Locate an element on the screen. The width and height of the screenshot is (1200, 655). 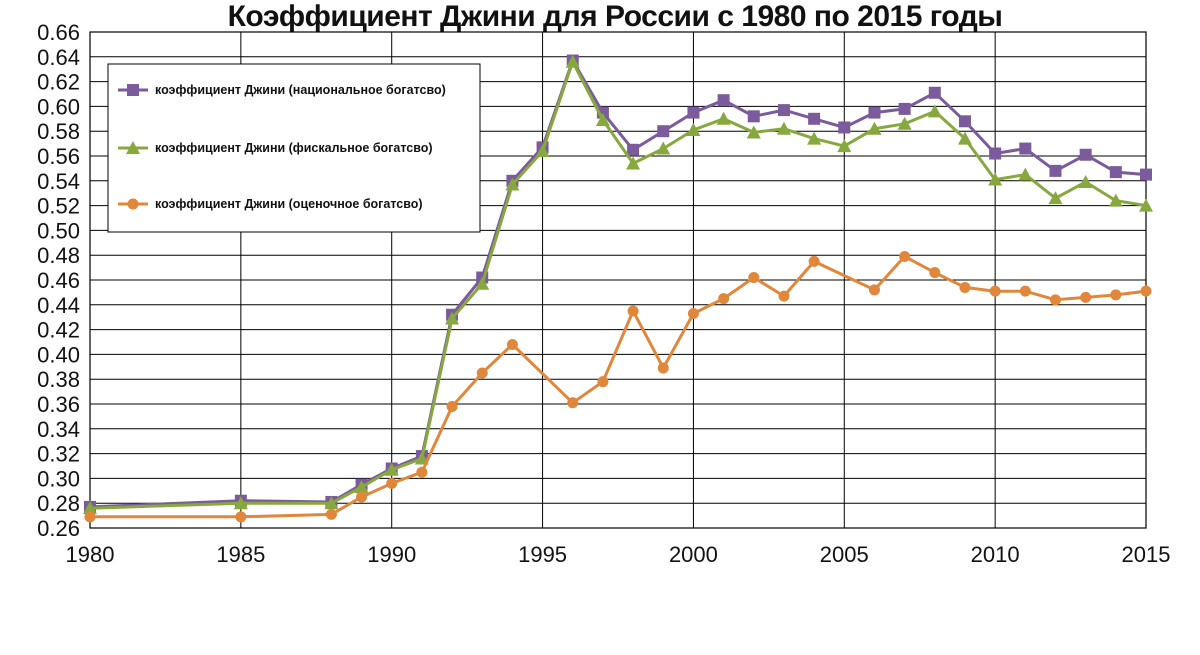
x-tick-label: 1990 is located at coordinates (391, 554).